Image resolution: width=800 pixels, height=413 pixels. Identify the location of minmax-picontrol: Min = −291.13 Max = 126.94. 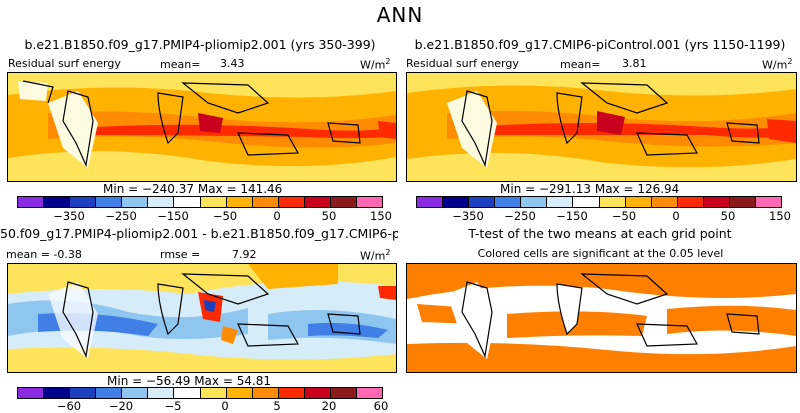
(590, 189).